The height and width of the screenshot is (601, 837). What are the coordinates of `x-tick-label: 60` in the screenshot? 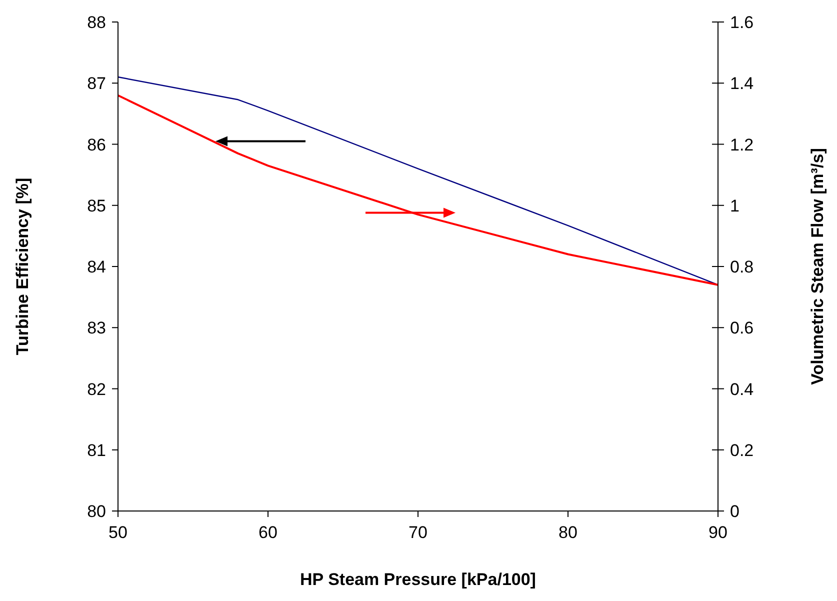 It's located at (268, 532).